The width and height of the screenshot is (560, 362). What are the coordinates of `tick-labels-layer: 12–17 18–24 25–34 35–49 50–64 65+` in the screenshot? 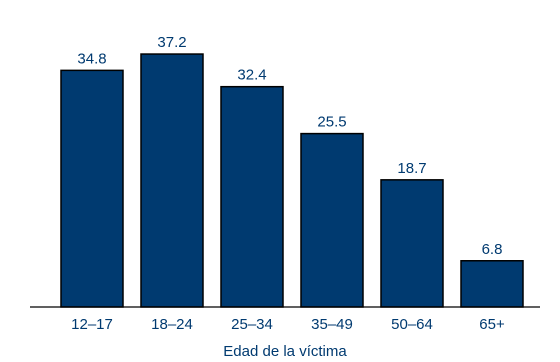 It's located at (288, 324).